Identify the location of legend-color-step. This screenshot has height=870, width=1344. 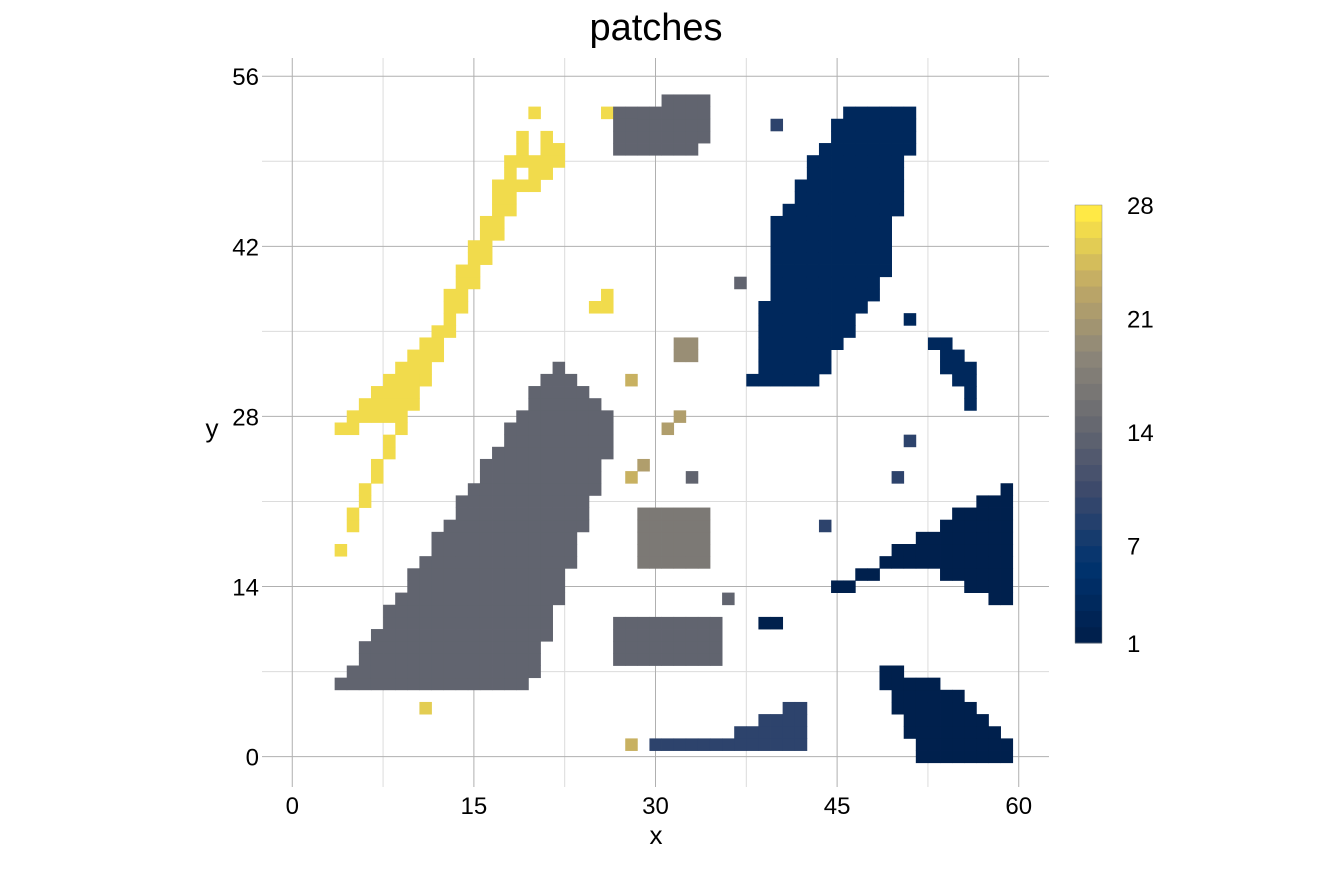
(1088, 554).